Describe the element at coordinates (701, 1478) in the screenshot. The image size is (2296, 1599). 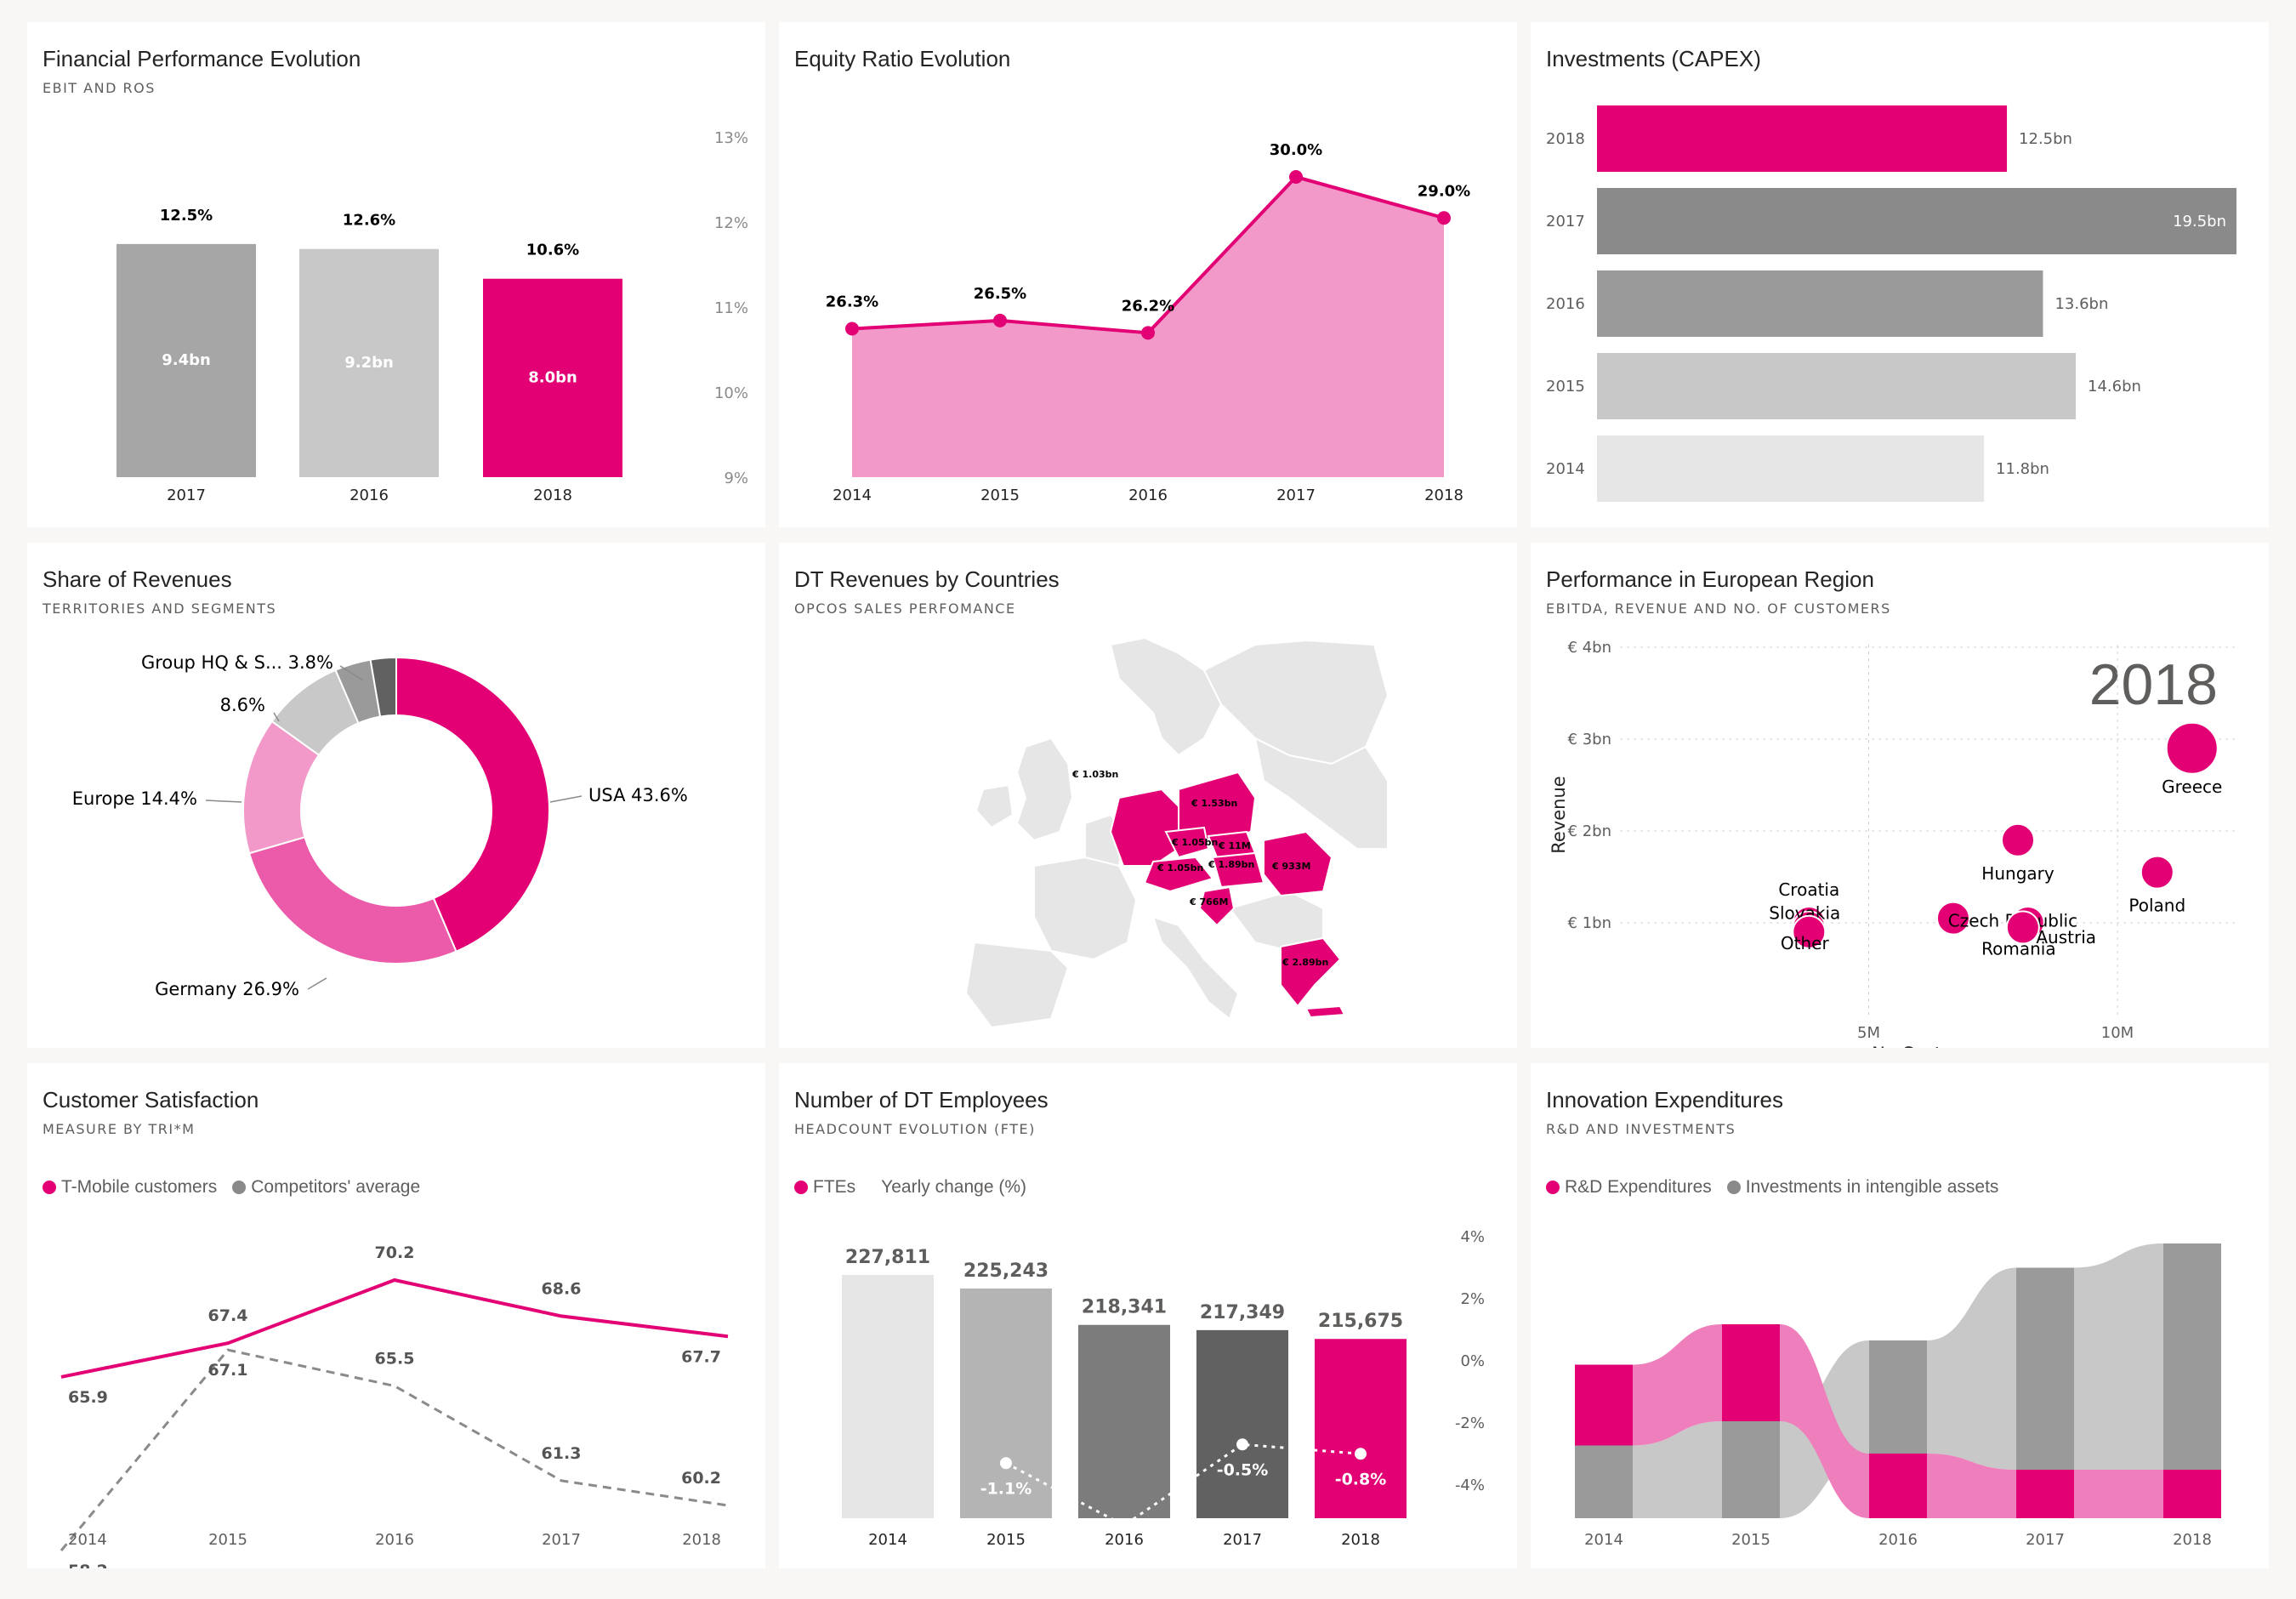
I see `data-label: 60.2` at that location.